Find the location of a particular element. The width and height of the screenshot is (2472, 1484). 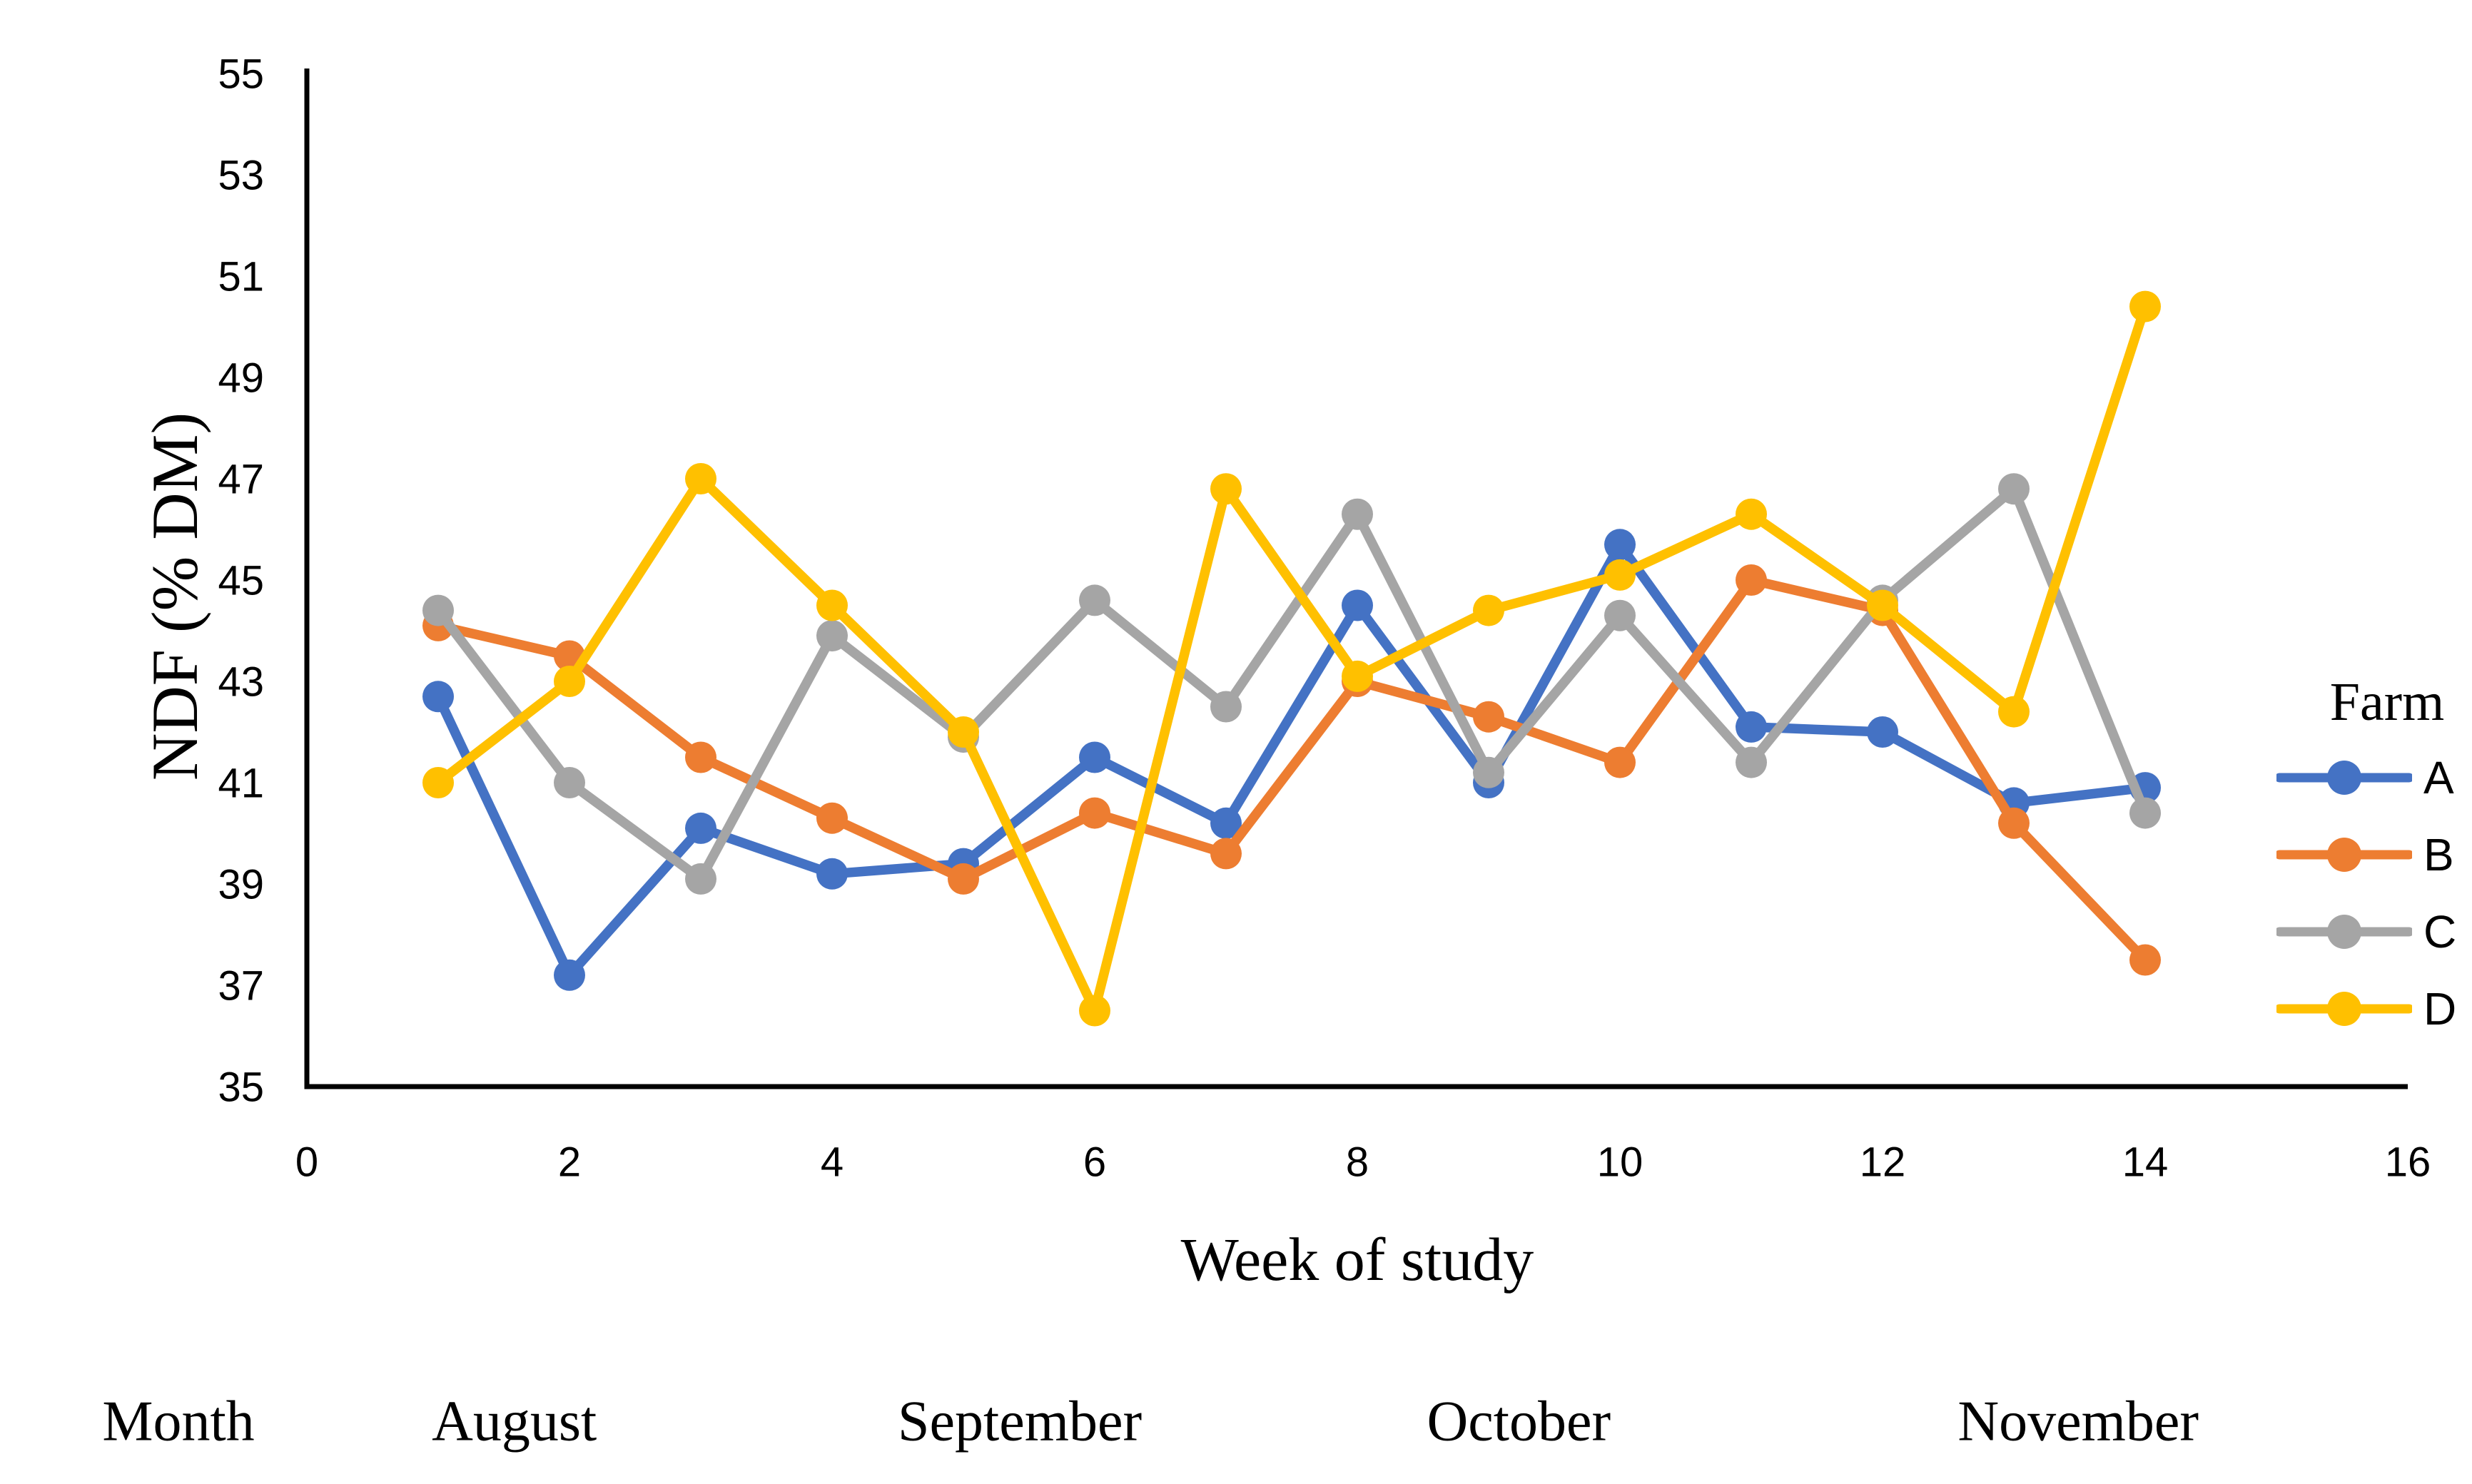

x-tick-label: 6 is located at coordinates (1094, 1162).